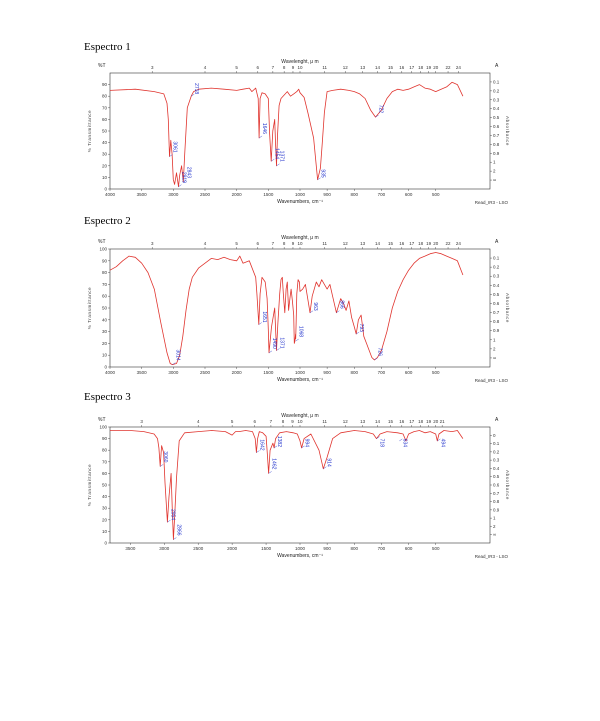 This screenshot has width=600, height=721. Describe the element at coordinates (494, 348) in the screenshot. I see `abs-tick-label: 2` at that location.